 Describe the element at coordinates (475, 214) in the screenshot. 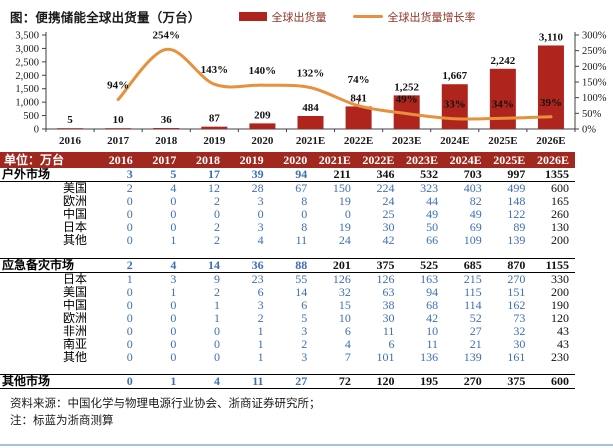

I see `region-value: 49` at that location.